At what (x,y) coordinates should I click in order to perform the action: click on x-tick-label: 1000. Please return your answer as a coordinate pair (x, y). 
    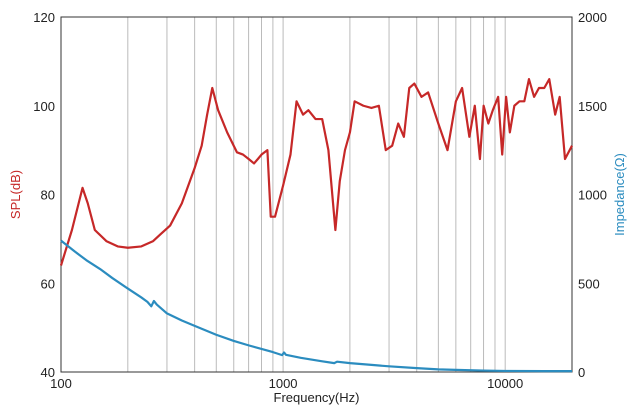
    Looking at the image, I should click on (283, 383).